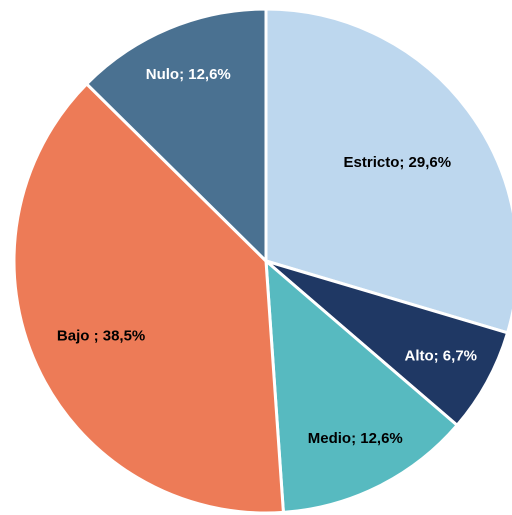  Describe the element at coordinates (101, 336) in the screenshot. I see `data-label: Bajo ; 38,5%` at that location.